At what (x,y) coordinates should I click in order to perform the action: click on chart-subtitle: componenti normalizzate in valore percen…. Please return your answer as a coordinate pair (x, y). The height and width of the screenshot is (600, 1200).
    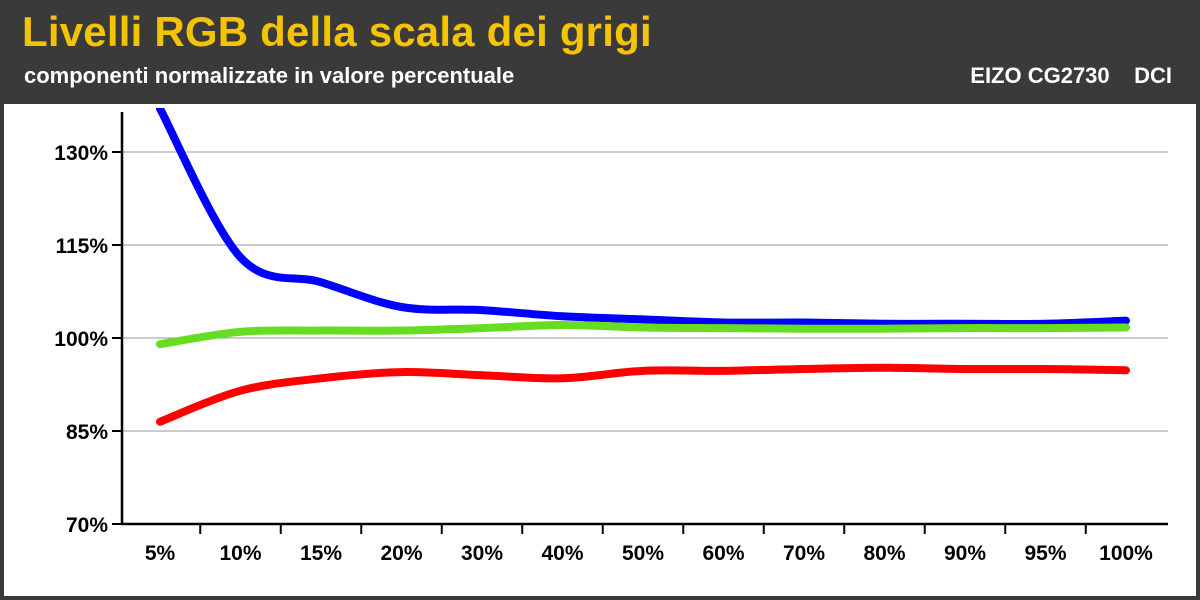
    Looking at the image, I should click on (269, 75).